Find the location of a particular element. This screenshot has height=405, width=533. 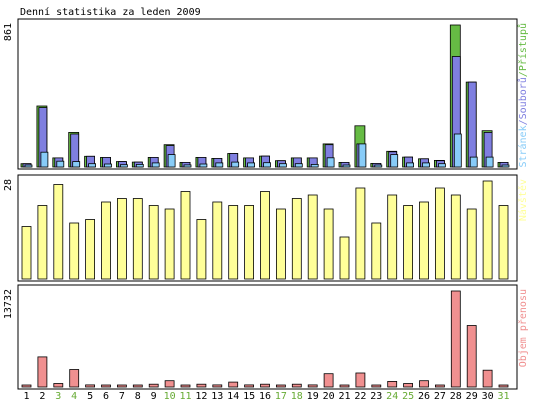

x-tick-label: 15 is located at coordinates (249, 396).